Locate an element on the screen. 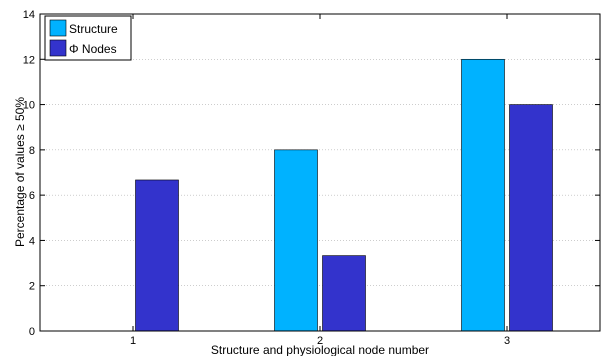  y-tick-label: 8 is located at coordinates (32, 151).